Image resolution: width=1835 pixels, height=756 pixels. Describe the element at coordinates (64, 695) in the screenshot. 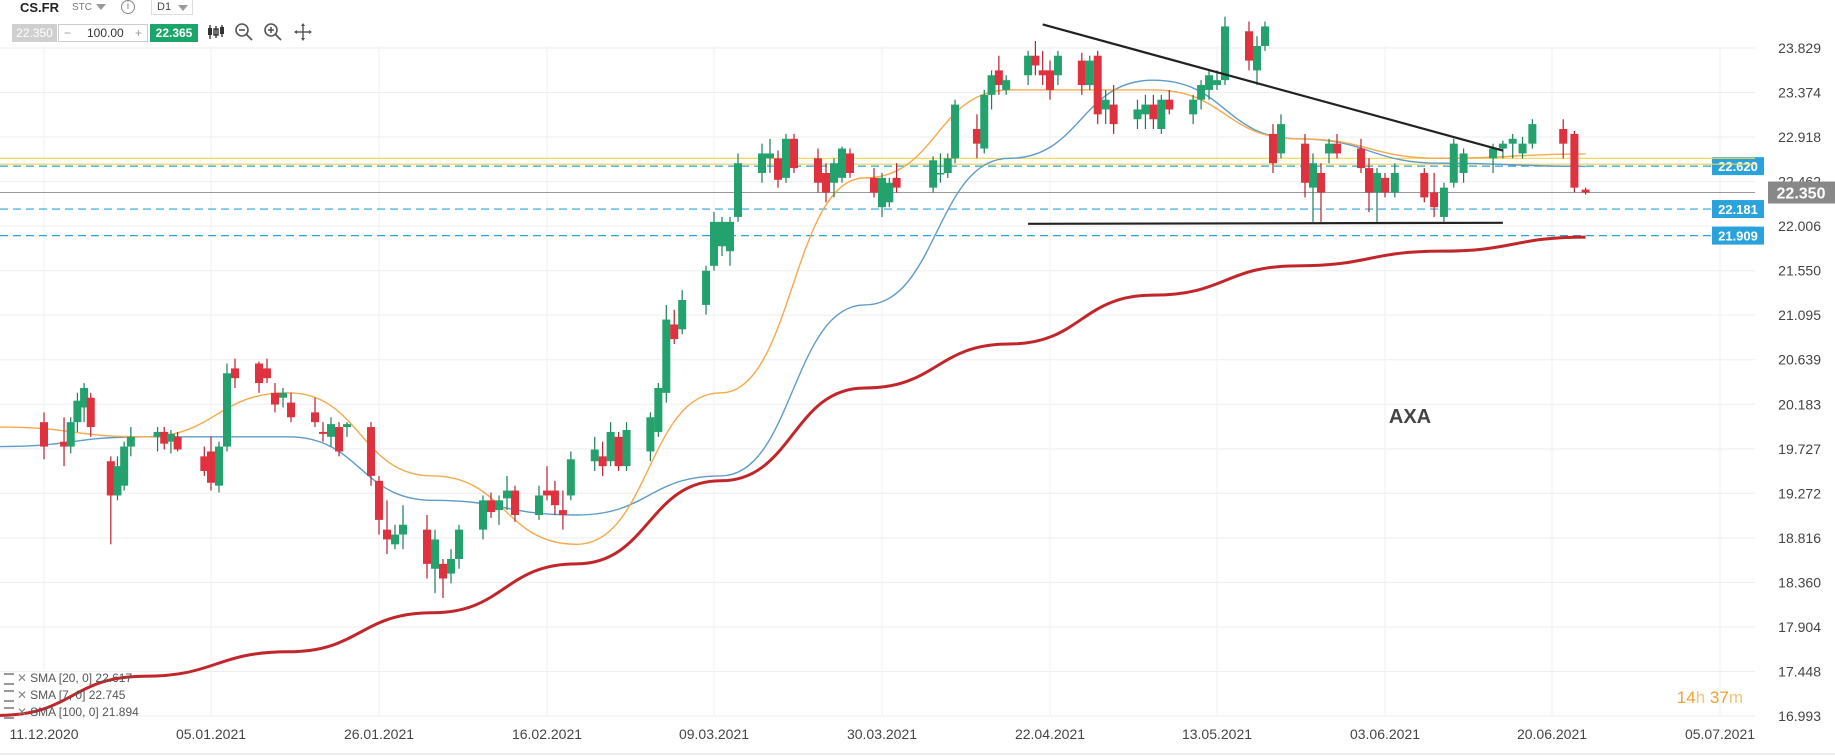

I see `sma7-legend: ✕ SMA [7, 0] 22.745` at that location.